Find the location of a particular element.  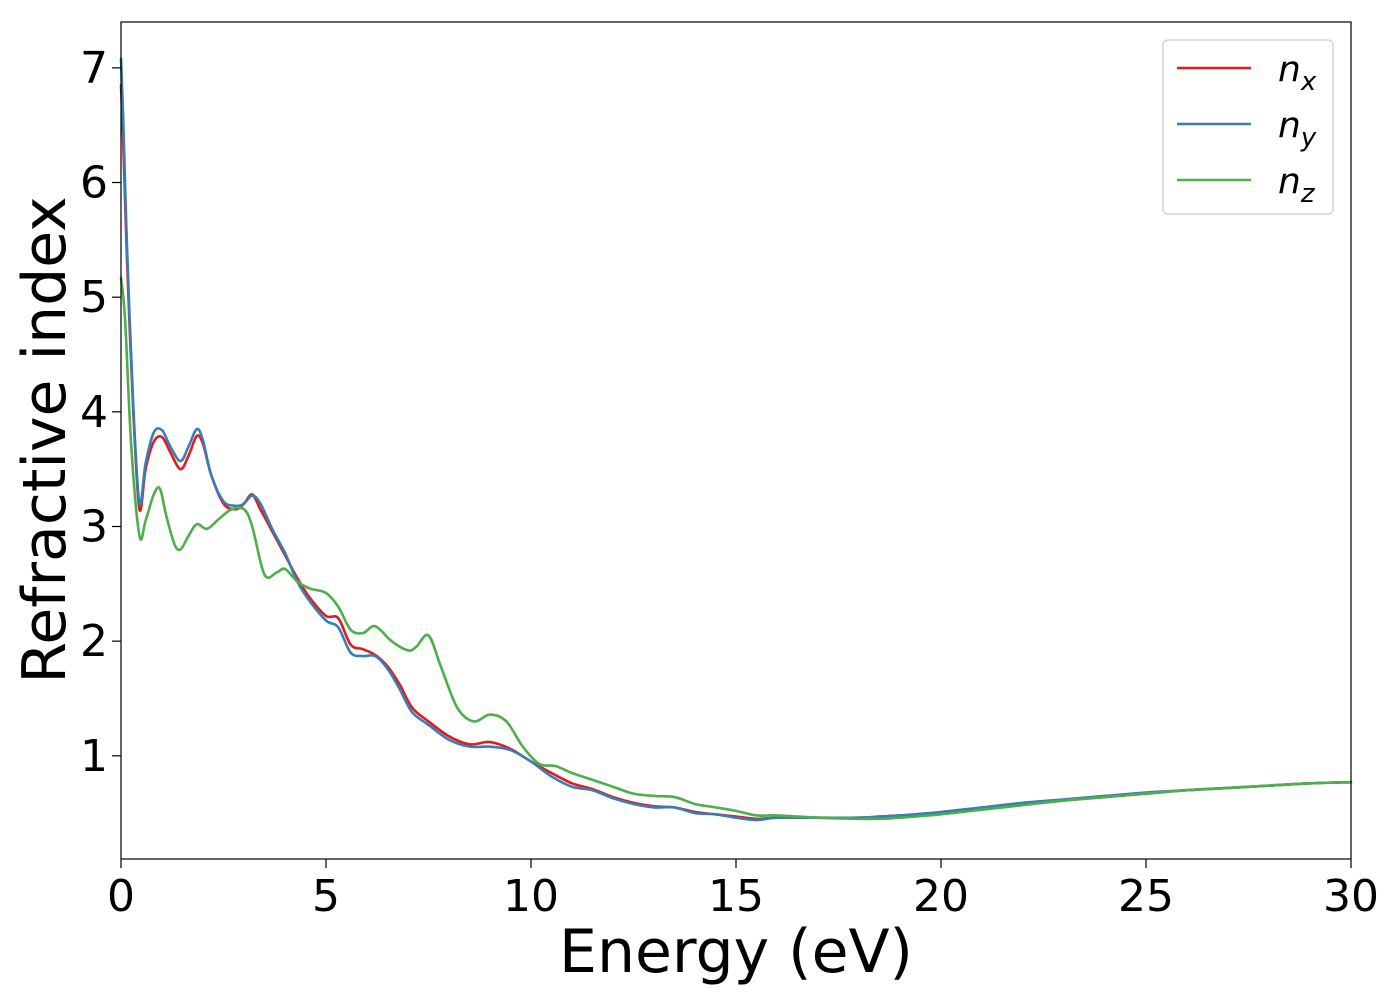

legend-box is located at coordinates (1248, 127).